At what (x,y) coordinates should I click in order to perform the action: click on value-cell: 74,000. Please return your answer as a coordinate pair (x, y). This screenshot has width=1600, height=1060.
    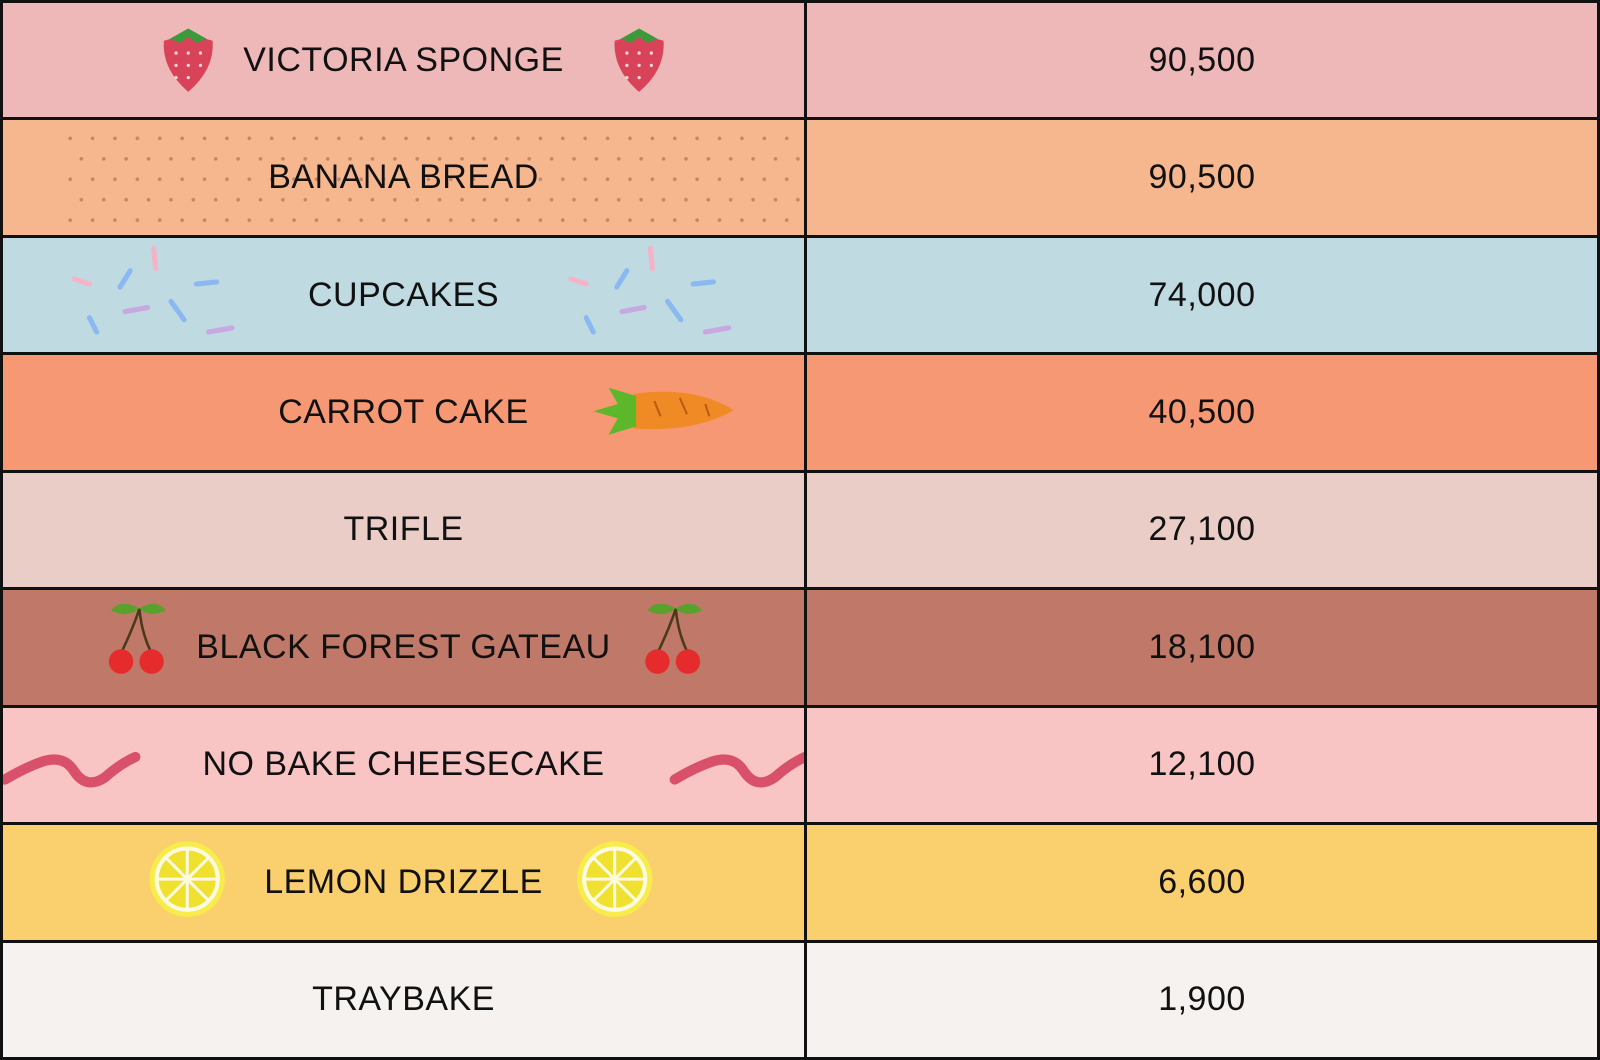
    Looking at the image, I should click on (1202, 295).